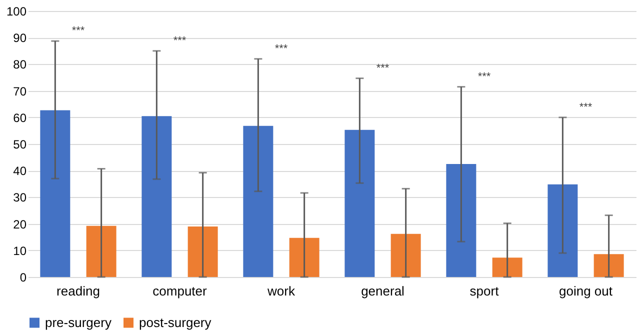 This screenshot has height=335, width=641. I want to click on y-tick-label: 100, so click(16, 11).